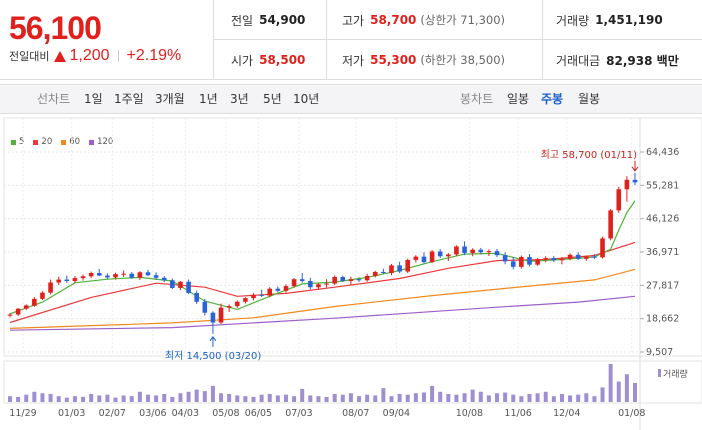 Image resolution: width=702 pixels, height=430 pixels. Describe the element at coordinates (208, 99) in the screenshot. I see `period-1y: 1년` at that location.